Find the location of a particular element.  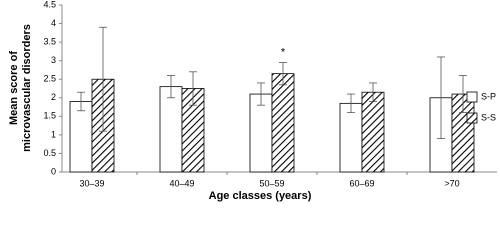

x-tick-label: 60–69 is located at coordinates (361, 183).